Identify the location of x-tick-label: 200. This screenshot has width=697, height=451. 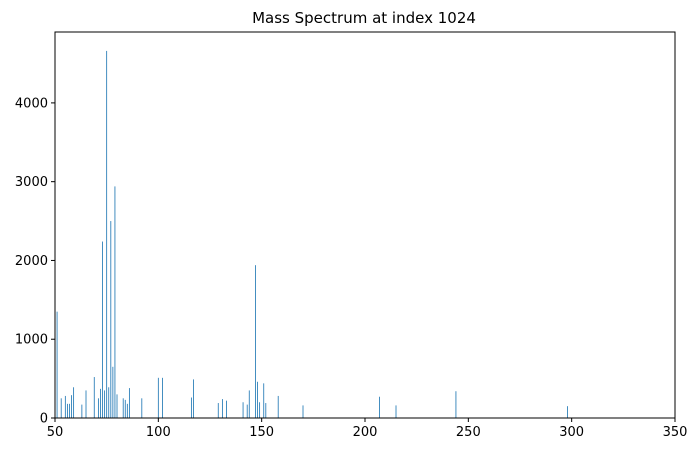
(365, 432).